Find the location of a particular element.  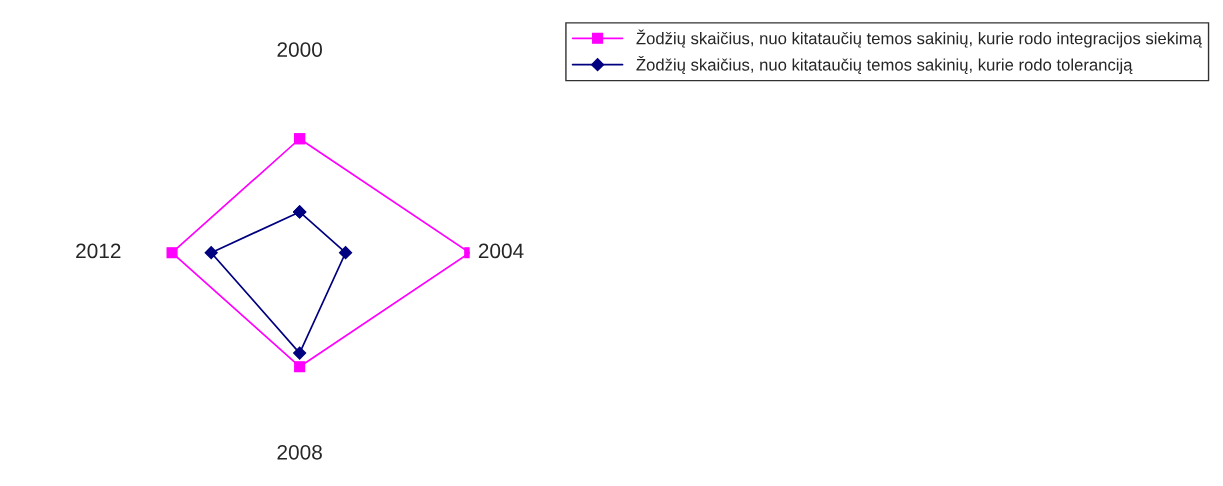

spoke-label: 2000 is located at coordinates (299, 49).